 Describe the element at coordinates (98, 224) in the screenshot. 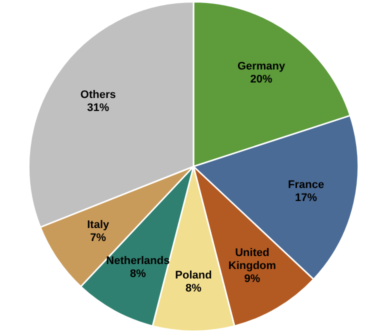

I see `slice-label: Italy` at that location.